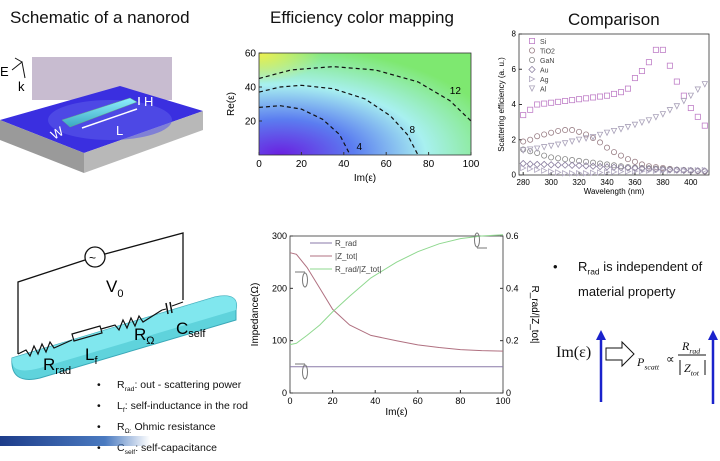 This screenshot has height=461, width=720. I want to click on legend-item: Lf: self-inductance in the rod, so click(171, 408).